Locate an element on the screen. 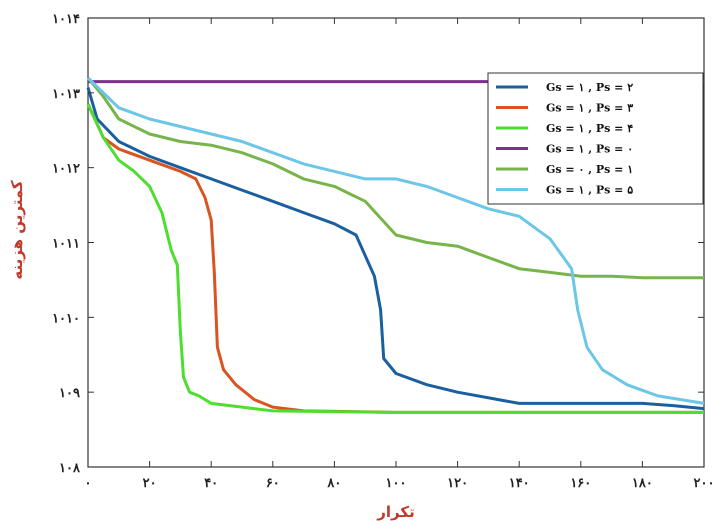  x-tick-label: ۴۰ is located at coordinates (211, 483).